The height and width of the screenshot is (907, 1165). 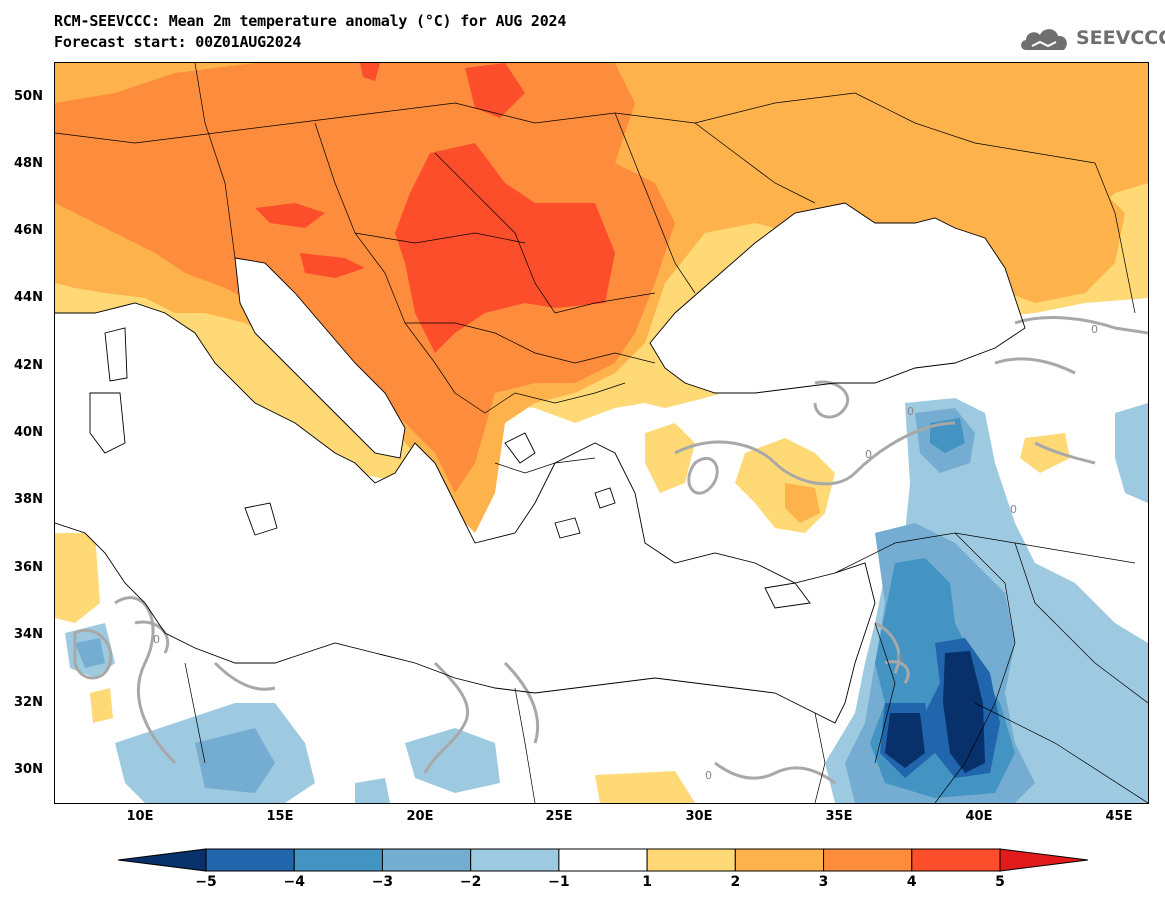 I want to click on lat-label: 30N, so click(x=28, y=769).